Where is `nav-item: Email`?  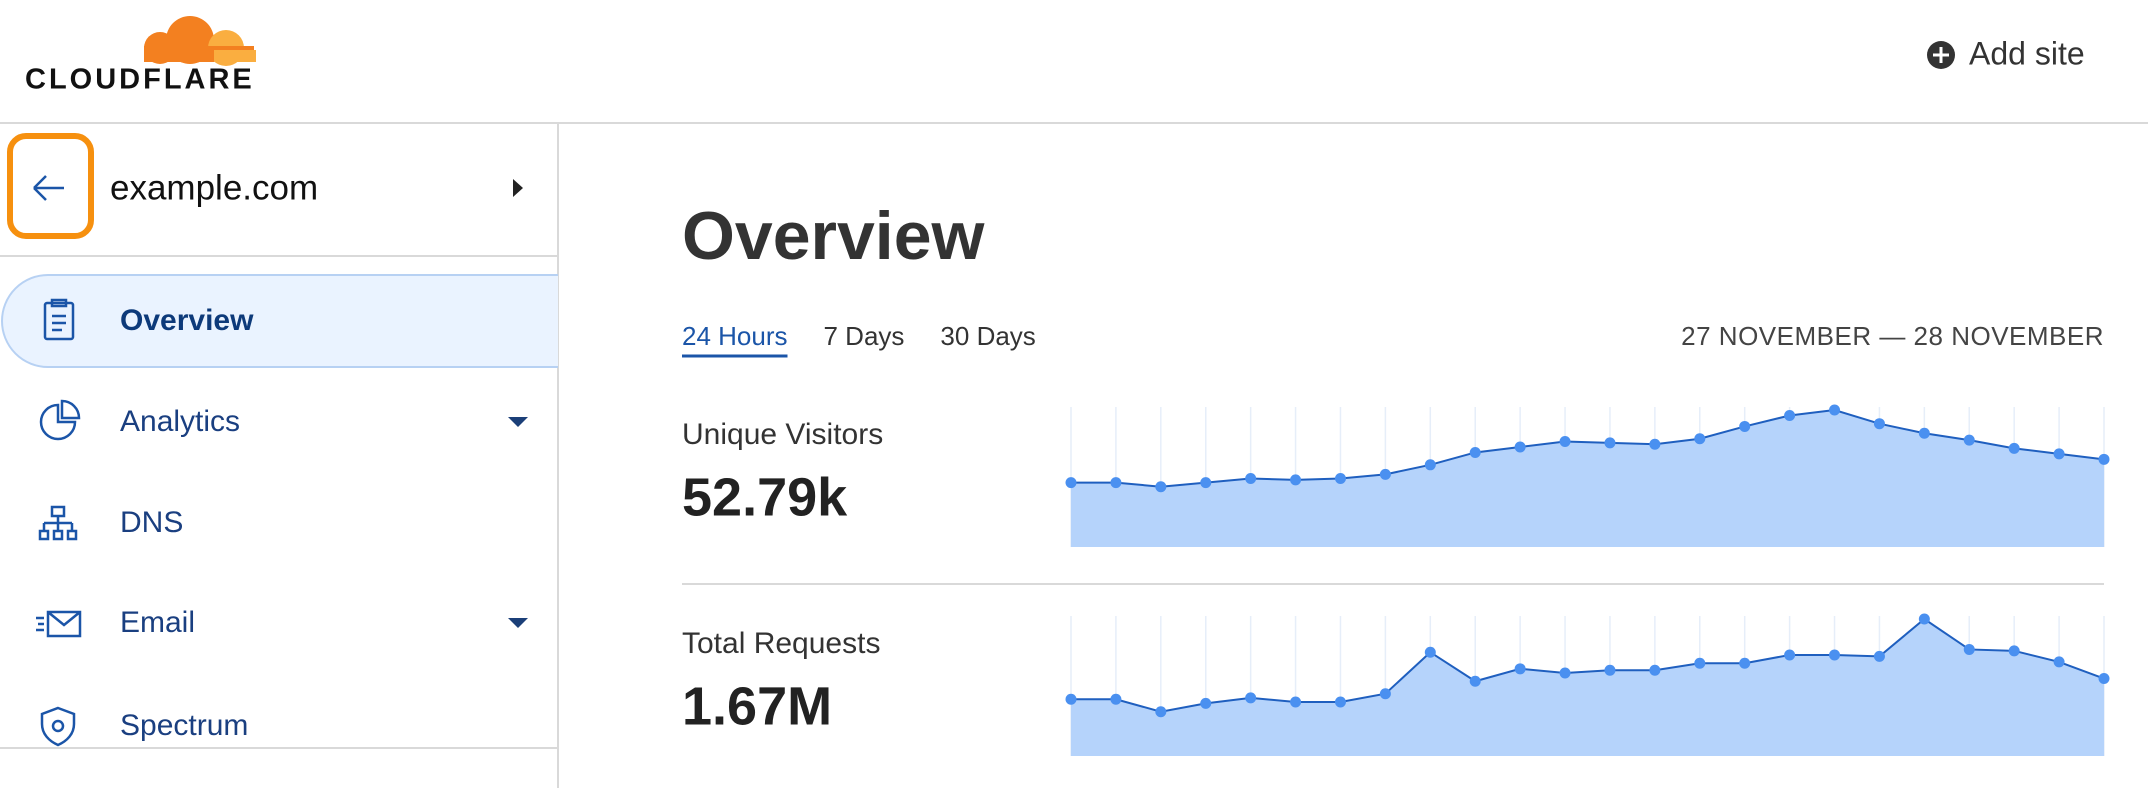 nav-item: Email is located at coordinates (157, 622).